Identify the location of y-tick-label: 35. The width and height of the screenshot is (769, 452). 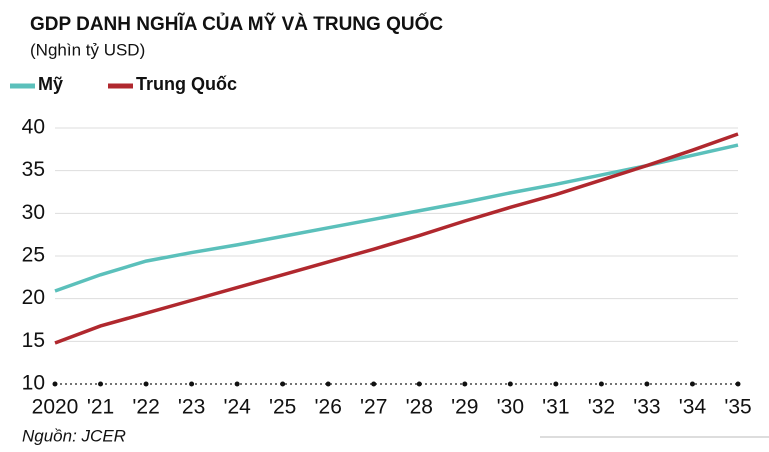
(33, 169).